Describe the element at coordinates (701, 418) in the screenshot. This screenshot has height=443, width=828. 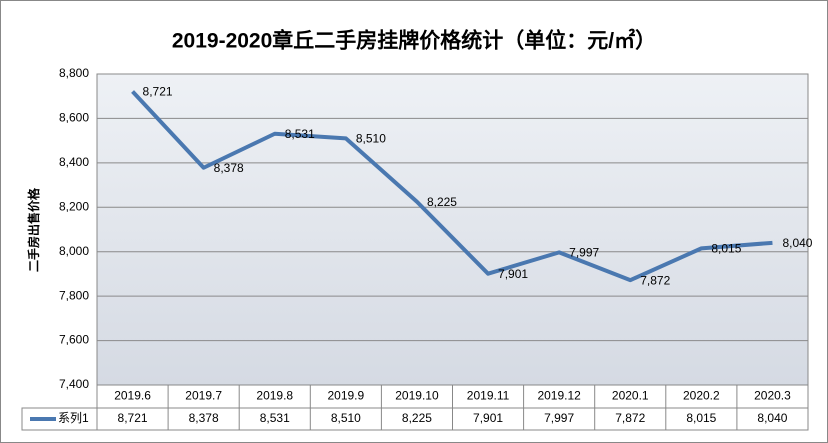
I see `data-table-value: 8,015` at that location.